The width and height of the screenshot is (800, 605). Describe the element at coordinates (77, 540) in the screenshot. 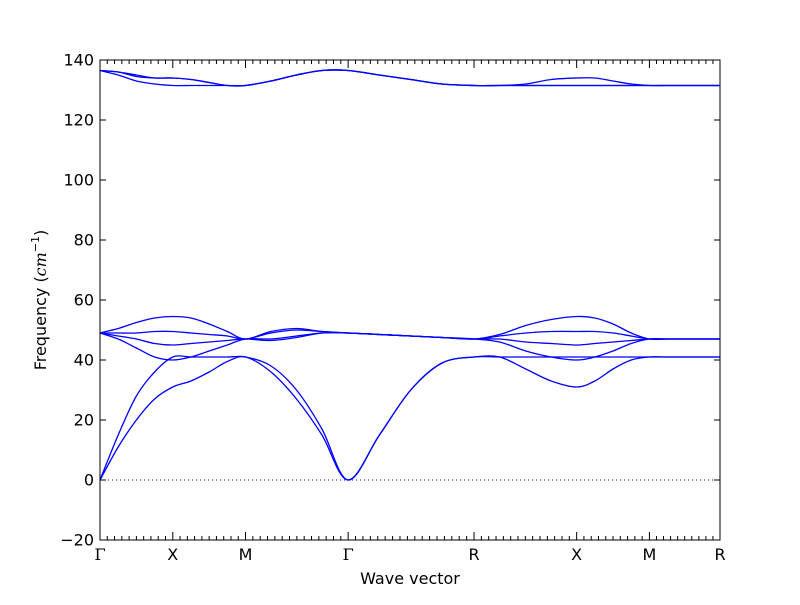

I see `y-tick-label: −20` at that location.